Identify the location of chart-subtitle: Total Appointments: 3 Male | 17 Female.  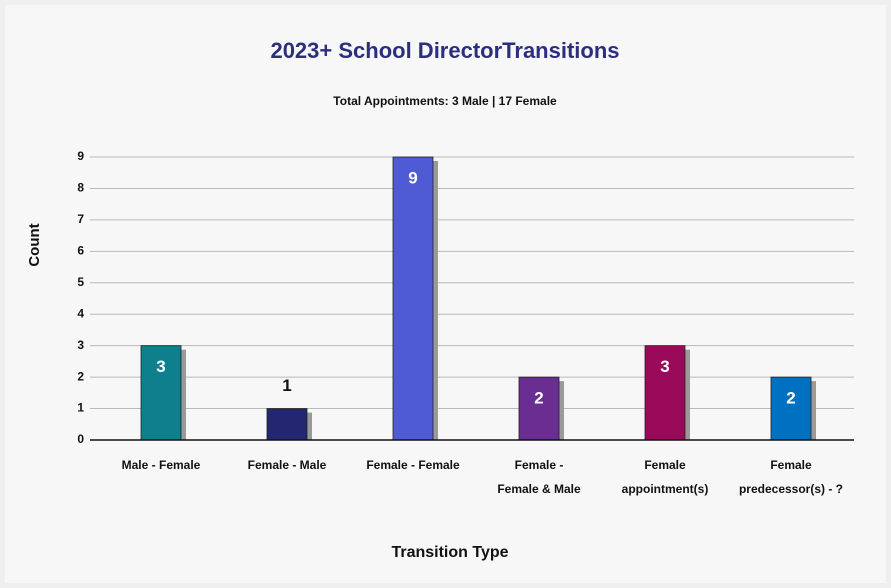
(445, 101).